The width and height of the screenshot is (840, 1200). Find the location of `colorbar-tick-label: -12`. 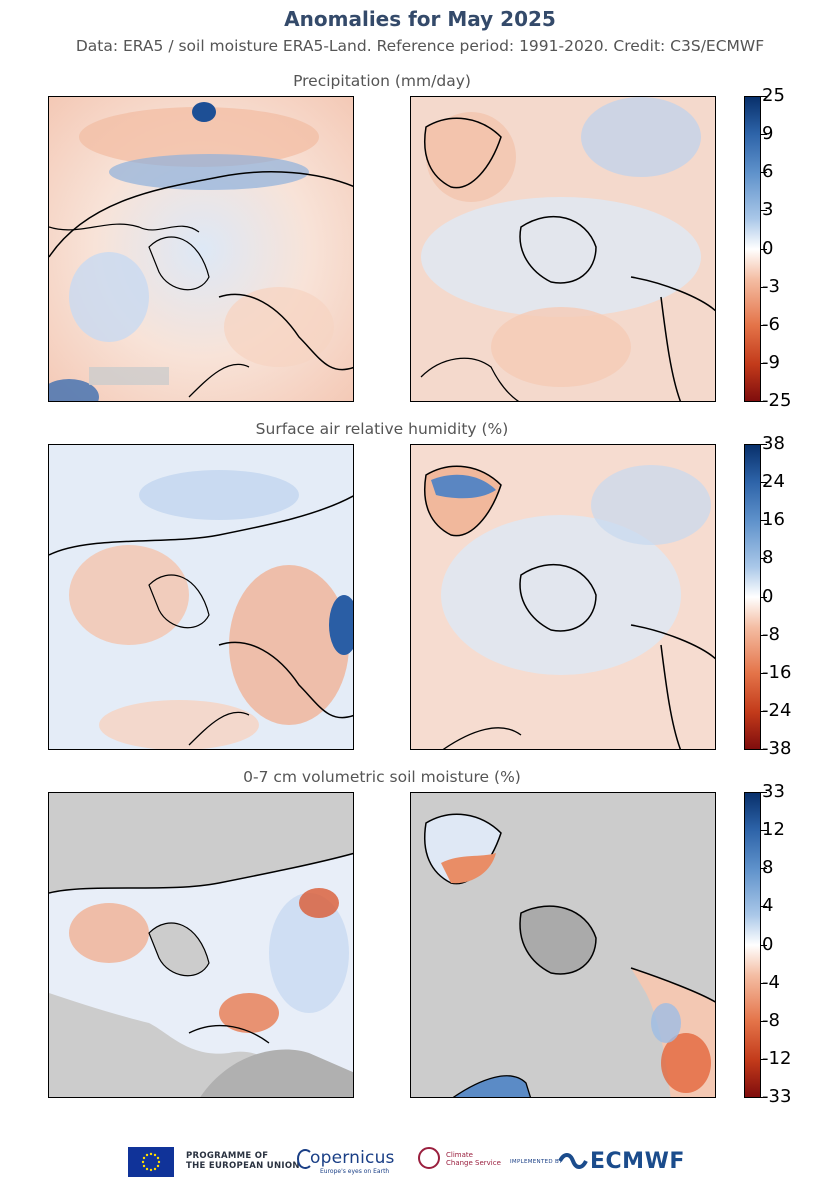

colorbar-tick-label: -12 is located at coordinates (777, 1058).